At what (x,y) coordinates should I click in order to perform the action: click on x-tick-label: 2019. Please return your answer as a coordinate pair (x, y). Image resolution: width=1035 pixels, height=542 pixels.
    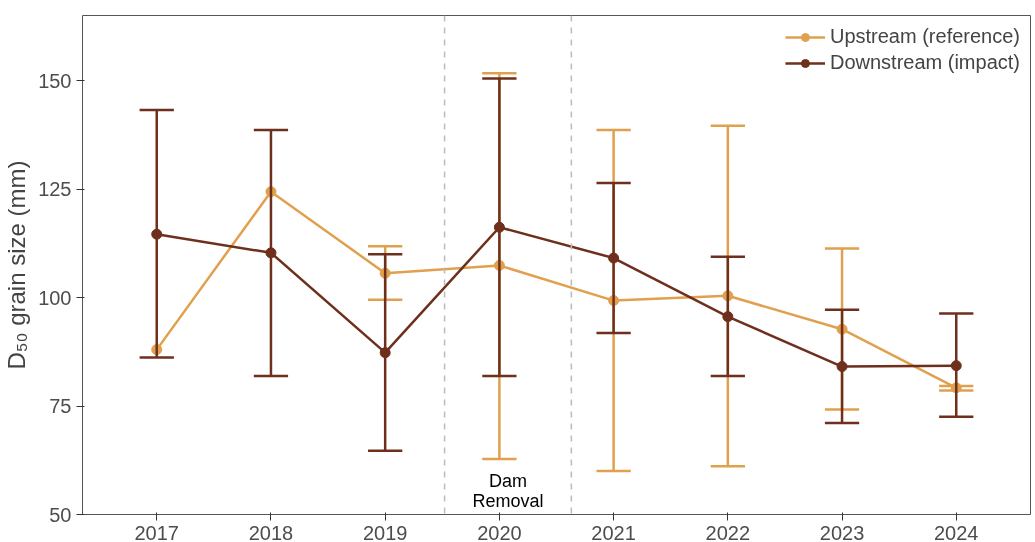
    Looking at the image, I should click on (385, 531).